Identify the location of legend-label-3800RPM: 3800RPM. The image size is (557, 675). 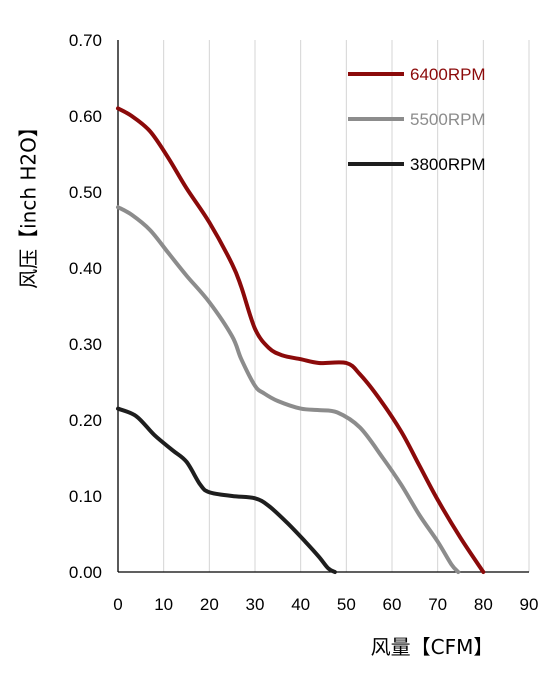
(448, 164).